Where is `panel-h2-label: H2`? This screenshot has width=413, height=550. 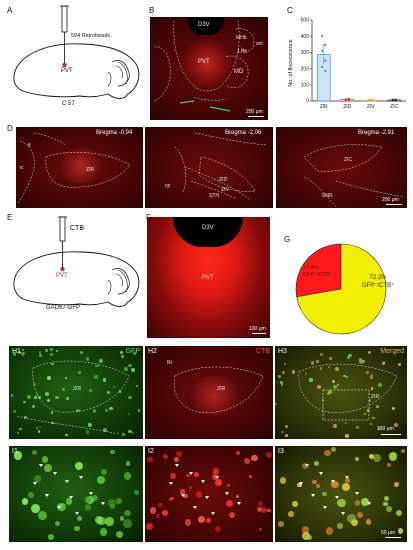 panel-h2-label: H2 is located at coordinates (152, 351).